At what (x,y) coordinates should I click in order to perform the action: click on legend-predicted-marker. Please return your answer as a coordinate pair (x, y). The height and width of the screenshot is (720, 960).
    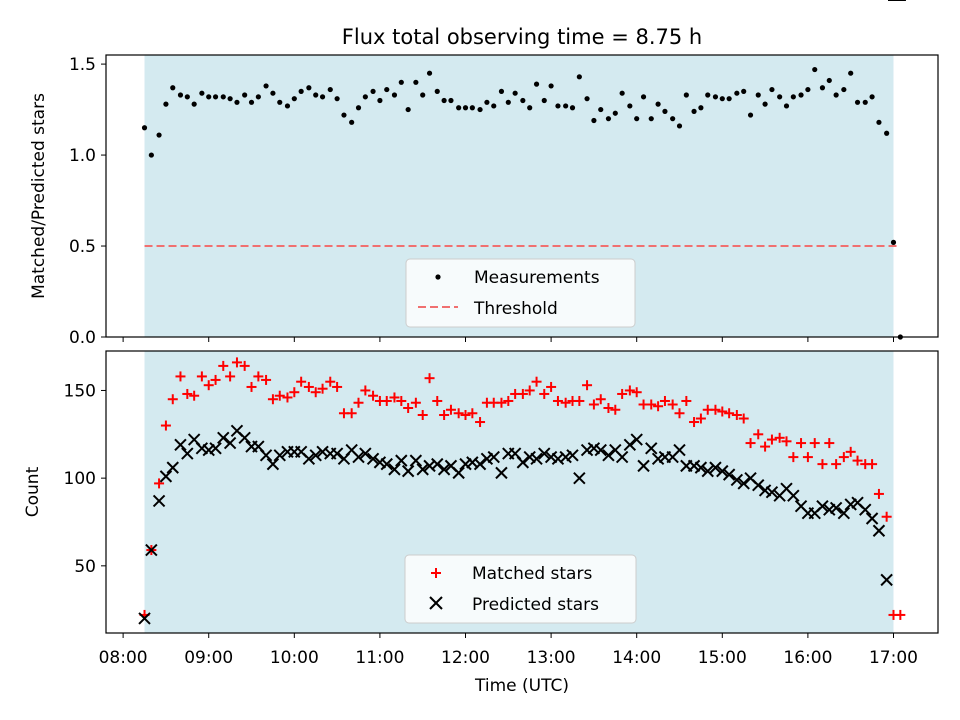
    Looking at the image, I should click on (436, 603).